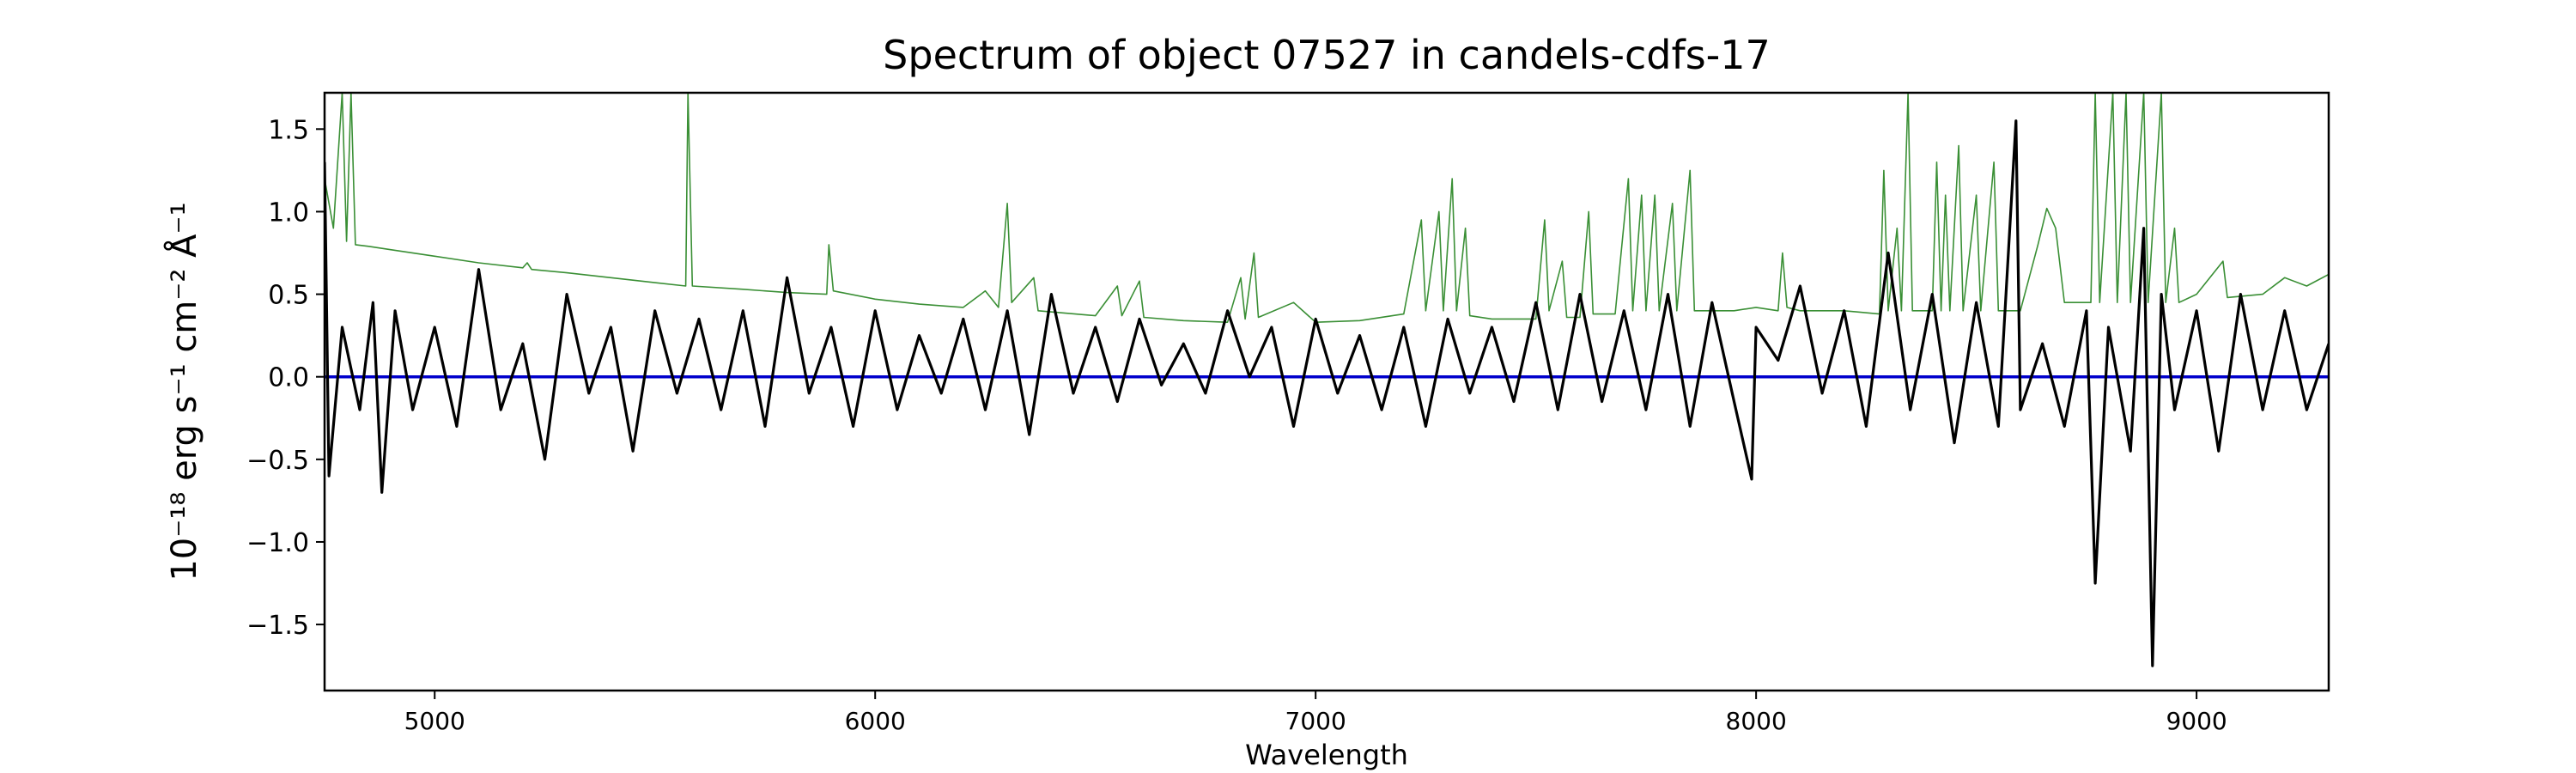 The image size is (2576, 773). I want to click on y-tick-label: 1.0, so click(289, 213).